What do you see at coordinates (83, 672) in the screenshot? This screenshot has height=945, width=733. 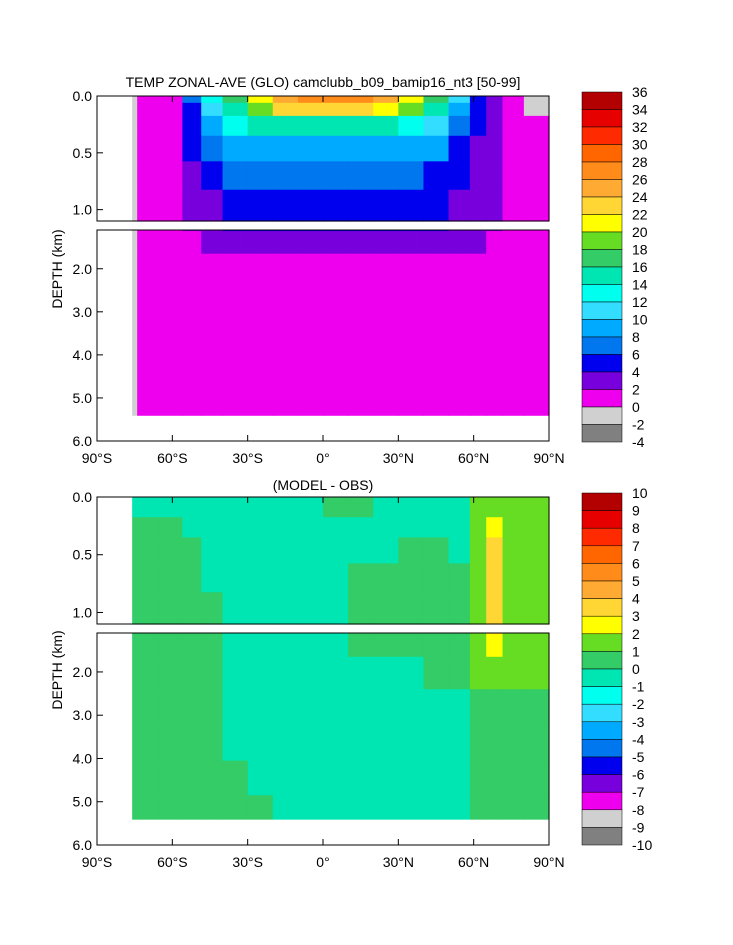 I see `y-tick-label: 2.0` at bounding box center [83, 672].